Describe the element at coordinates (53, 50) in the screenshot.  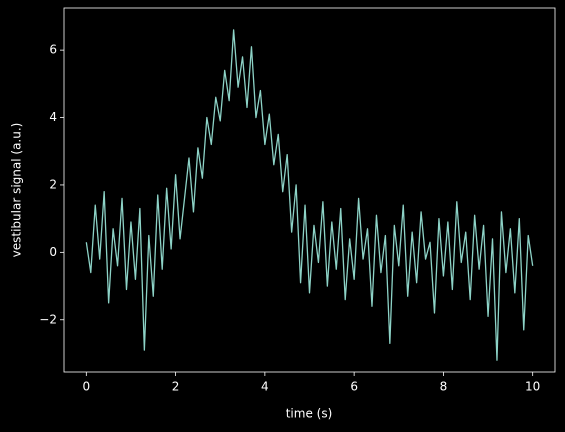
I see `y-tick-label: 6` at that location.